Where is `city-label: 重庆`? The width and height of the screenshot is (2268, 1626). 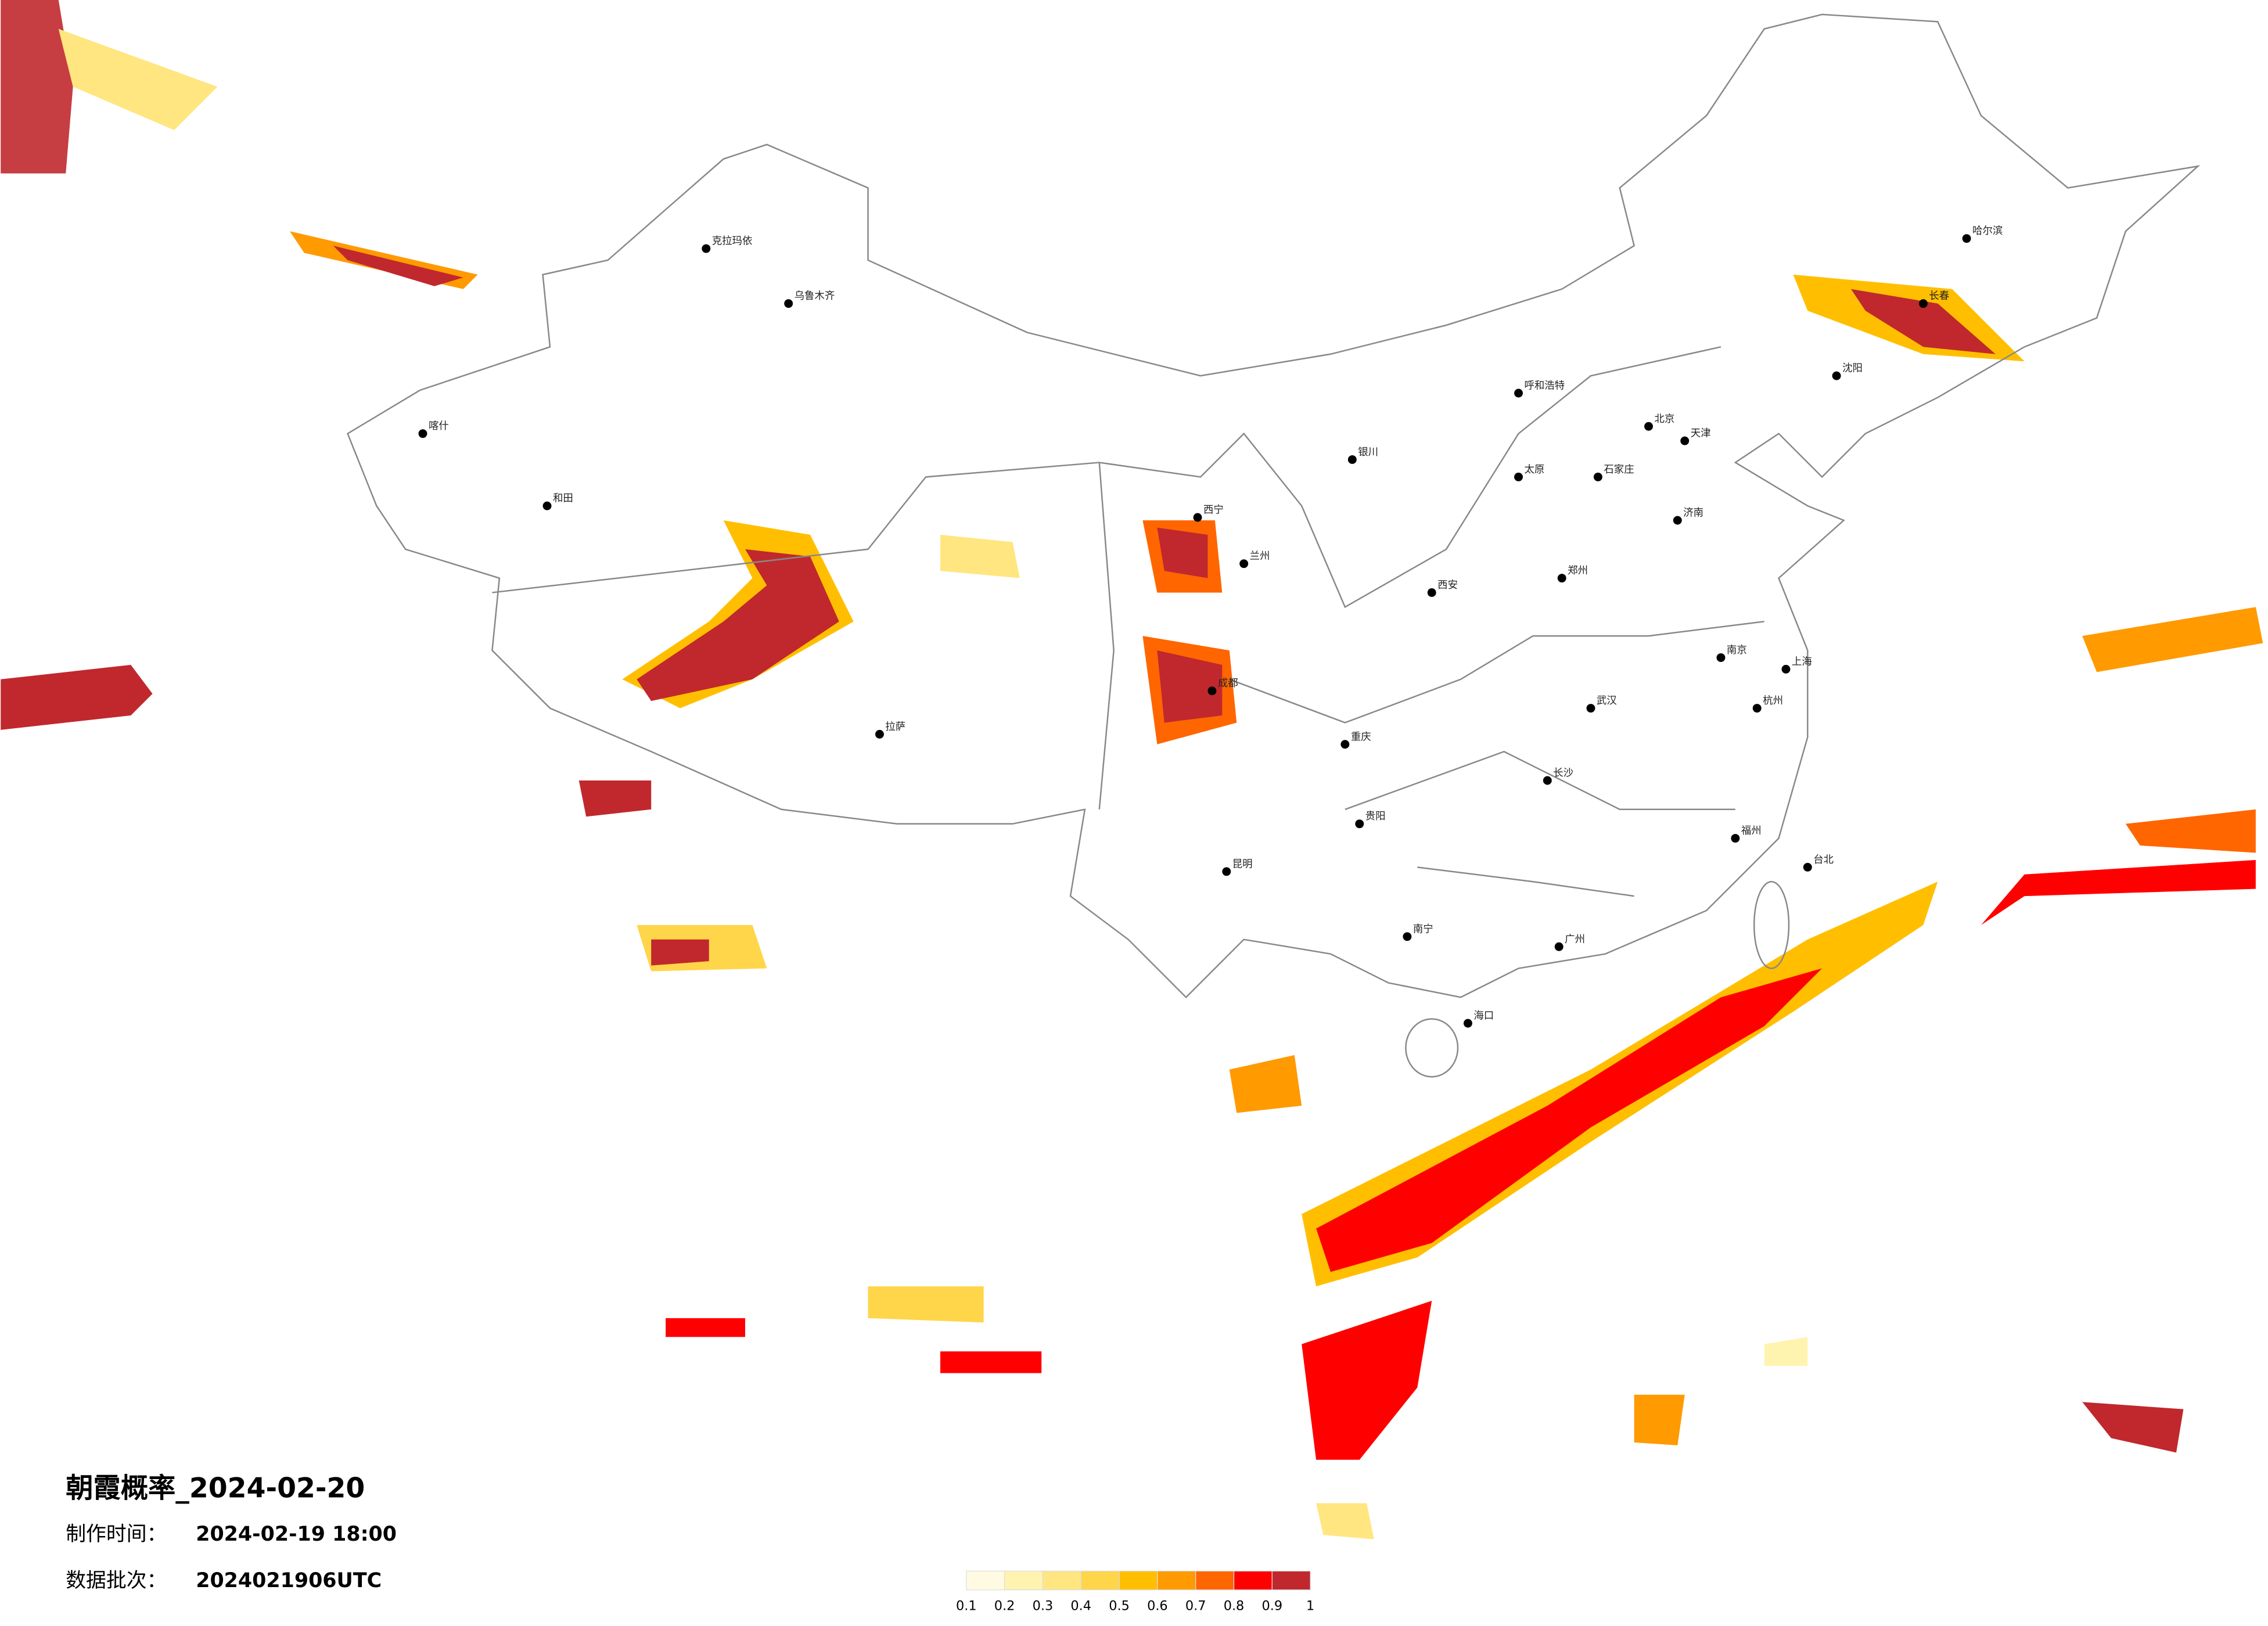
city-label: 重庆 is located at coordinates (1361, 737).